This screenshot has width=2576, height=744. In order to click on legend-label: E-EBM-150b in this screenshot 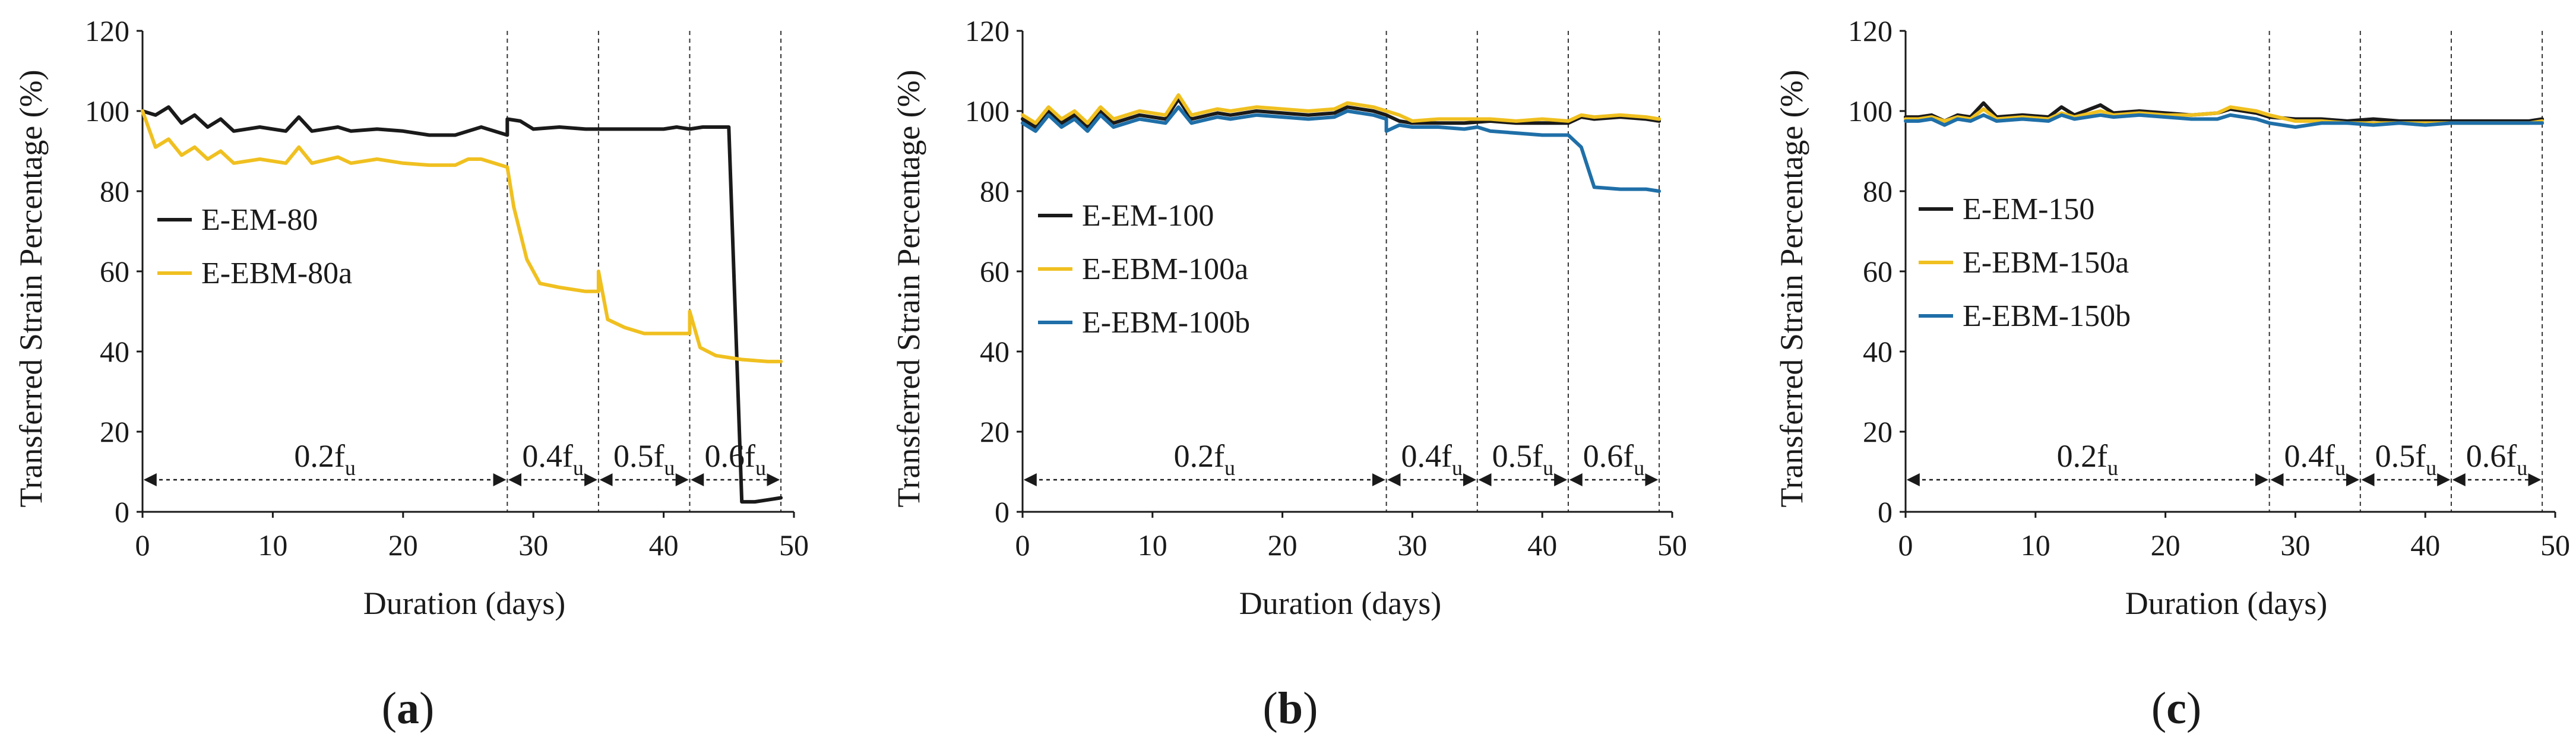, I will do `click(2047, 316)`.